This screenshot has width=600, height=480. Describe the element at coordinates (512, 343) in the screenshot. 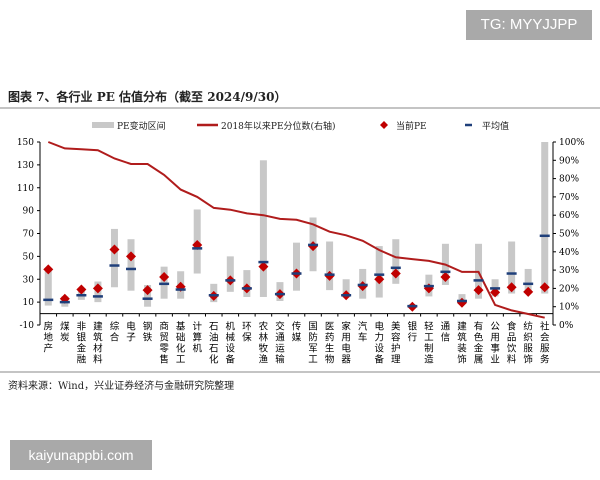

I see `category-label: 食品饮料` at that location.